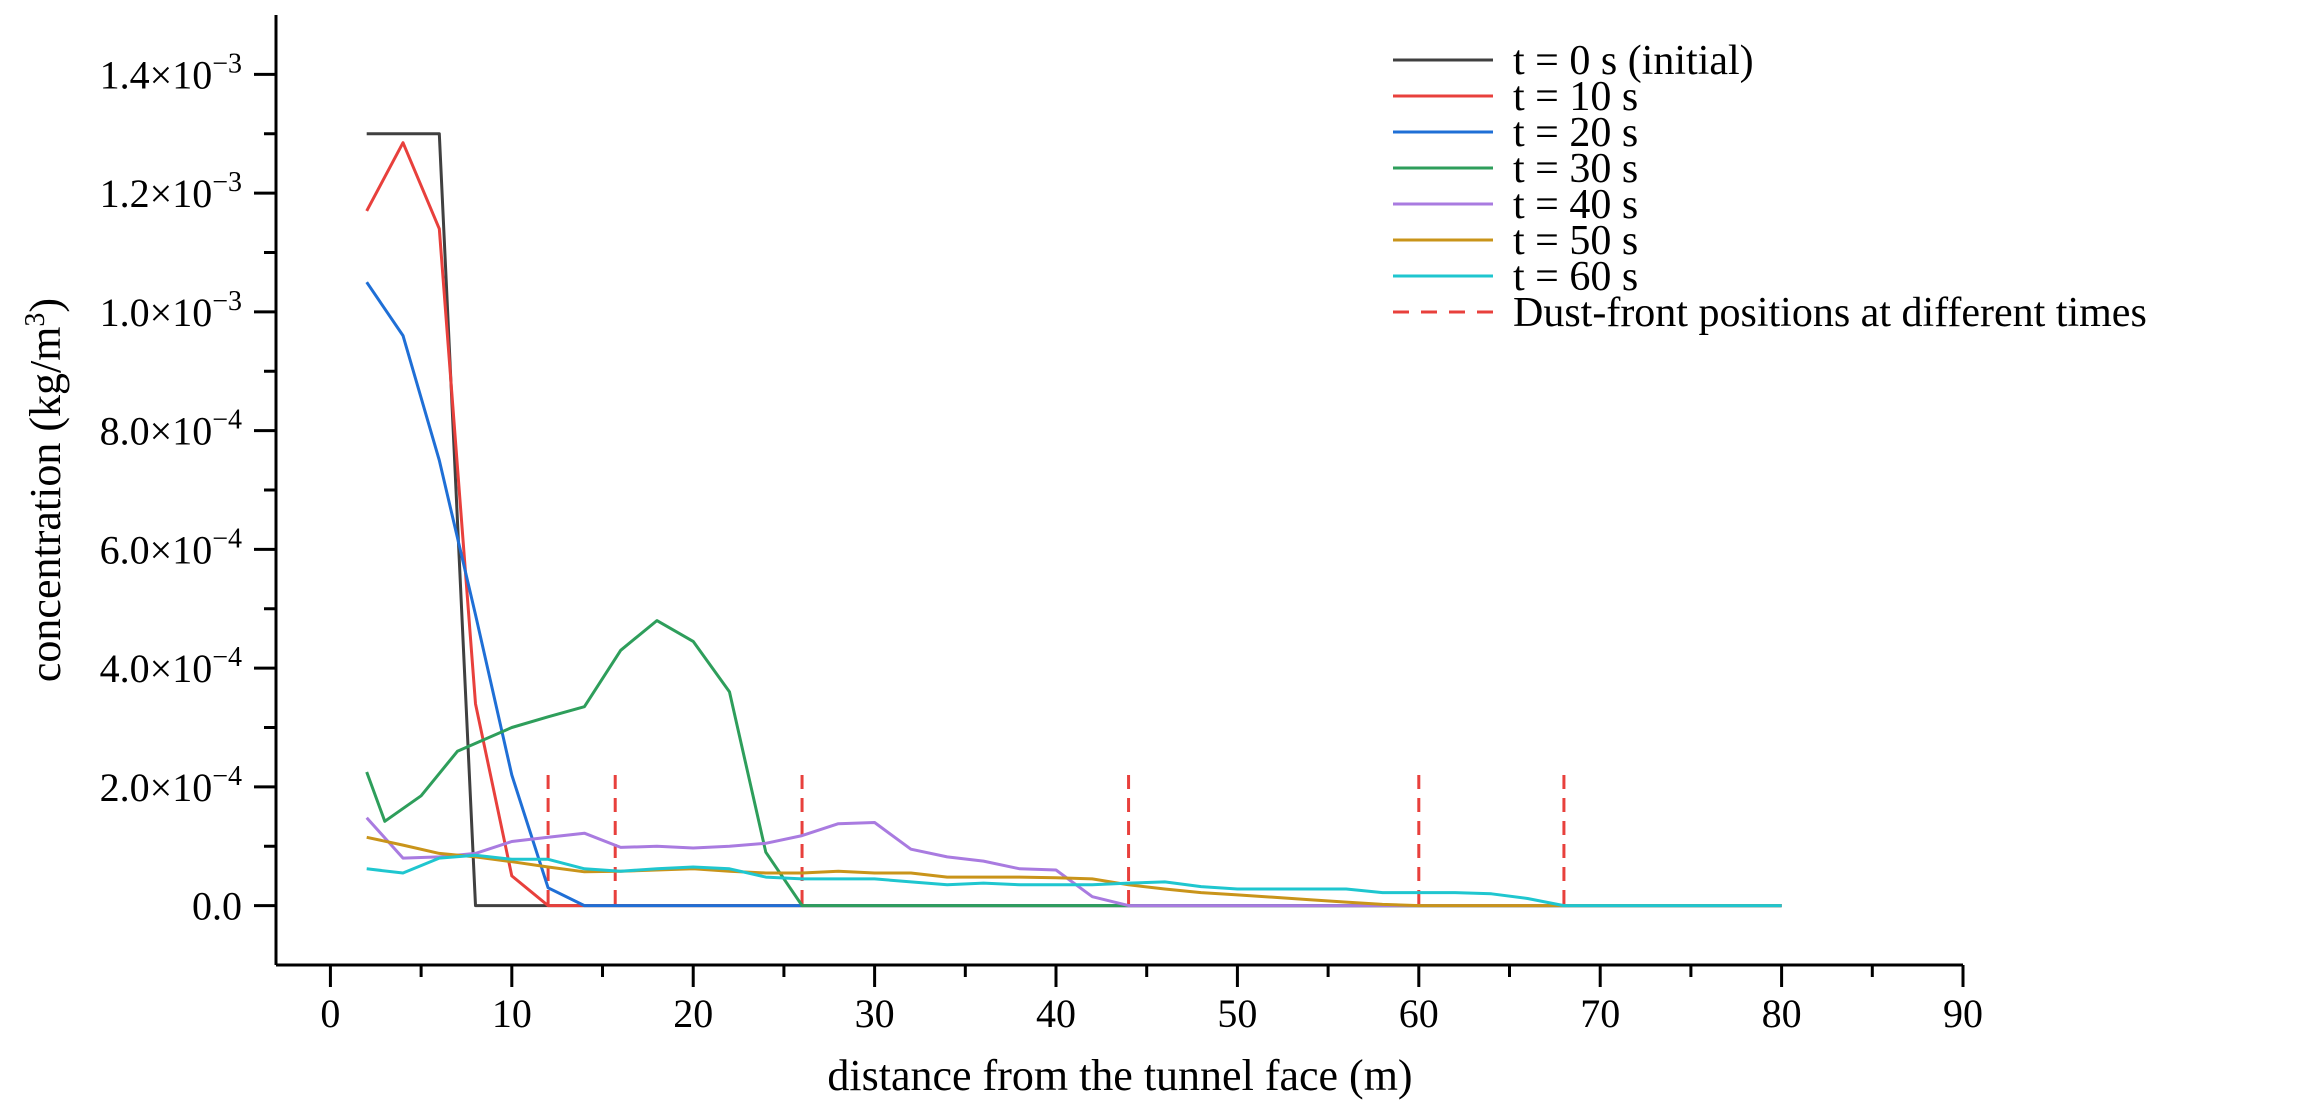 This screenshot has width=2321, height=1113. What do you see at coordinates (1151, 1000) in the screenshot?
I see `x-ticks: 0 10 20 30 40 50 60 70 80 90` at bounding box center [1151, 1000].